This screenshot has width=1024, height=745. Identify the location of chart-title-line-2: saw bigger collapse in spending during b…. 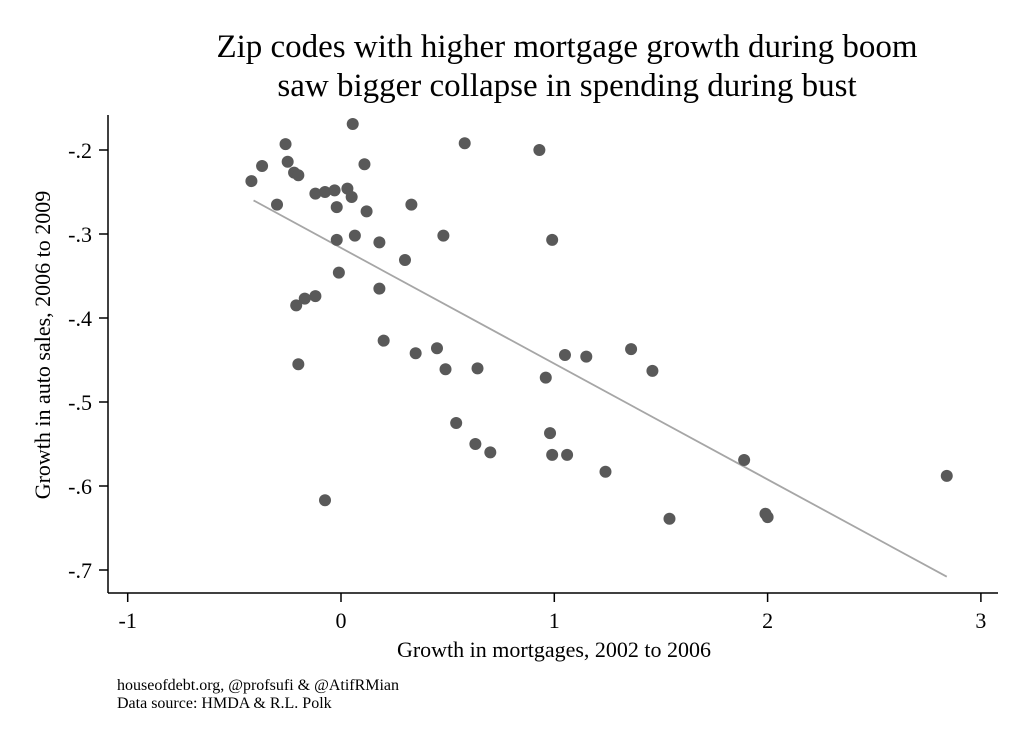
(566, 86).